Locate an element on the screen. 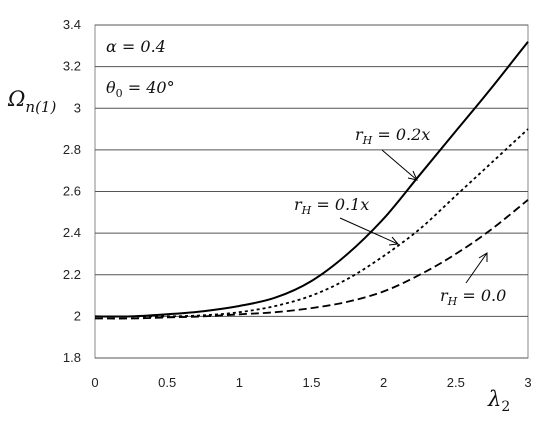  arrowhead-rh-0.2x is located at coordinates (412, 175).